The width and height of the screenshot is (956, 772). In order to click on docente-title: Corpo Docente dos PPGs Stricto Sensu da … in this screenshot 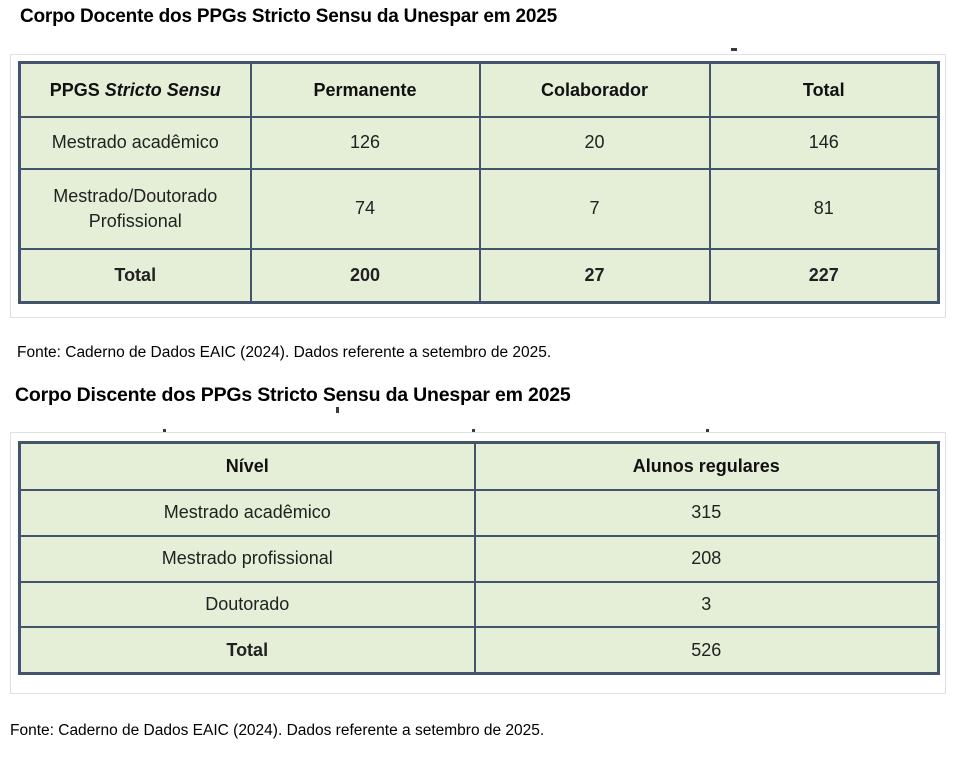, I will do `click(288, 16)`.